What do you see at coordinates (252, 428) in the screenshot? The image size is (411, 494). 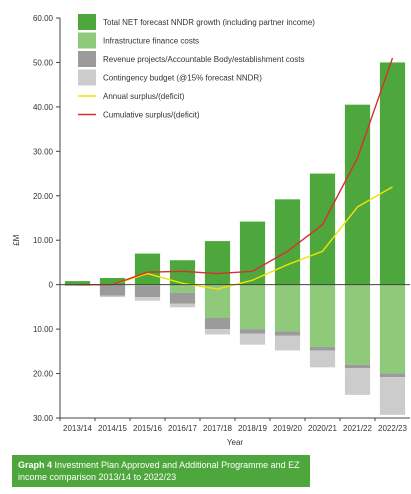 I see `x-tick-label: 2018/19` at bounding box center [252, 428].